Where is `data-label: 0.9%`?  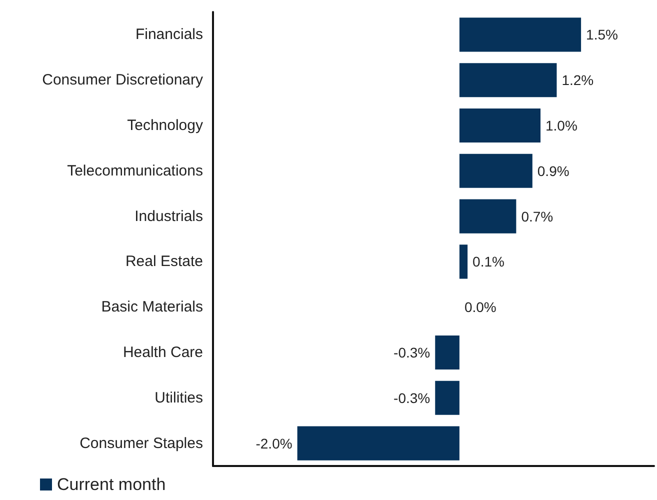 data-label: 0.9% is located at coordinates (553, 170).